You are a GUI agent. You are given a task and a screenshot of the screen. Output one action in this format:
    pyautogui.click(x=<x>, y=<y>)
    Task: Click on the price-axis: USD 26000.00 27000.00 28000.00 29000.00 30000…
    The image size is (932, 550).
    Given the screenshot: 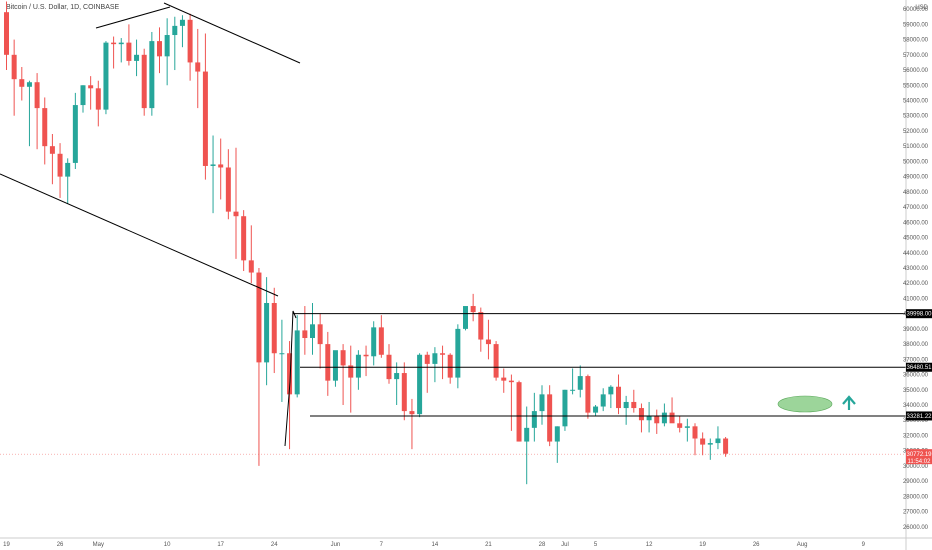 What is the action you would take?
    pyautogui.click(x=917, y=275)
    